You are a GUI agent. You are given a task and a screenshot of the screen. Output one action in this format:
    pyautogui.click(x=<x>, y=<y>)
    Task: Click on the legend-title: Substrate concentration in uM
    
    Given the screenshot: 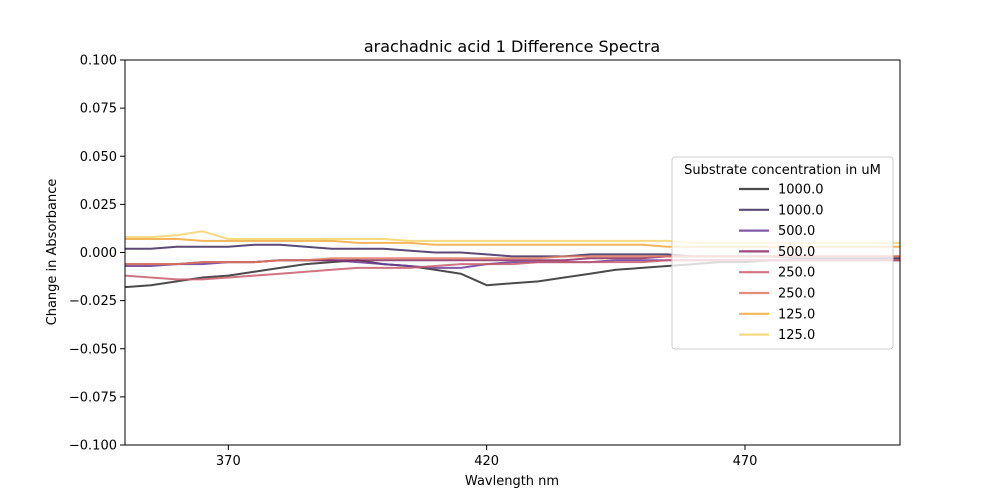 What is the action you would take?
    pyautogui.click(x=782, y=170)
    